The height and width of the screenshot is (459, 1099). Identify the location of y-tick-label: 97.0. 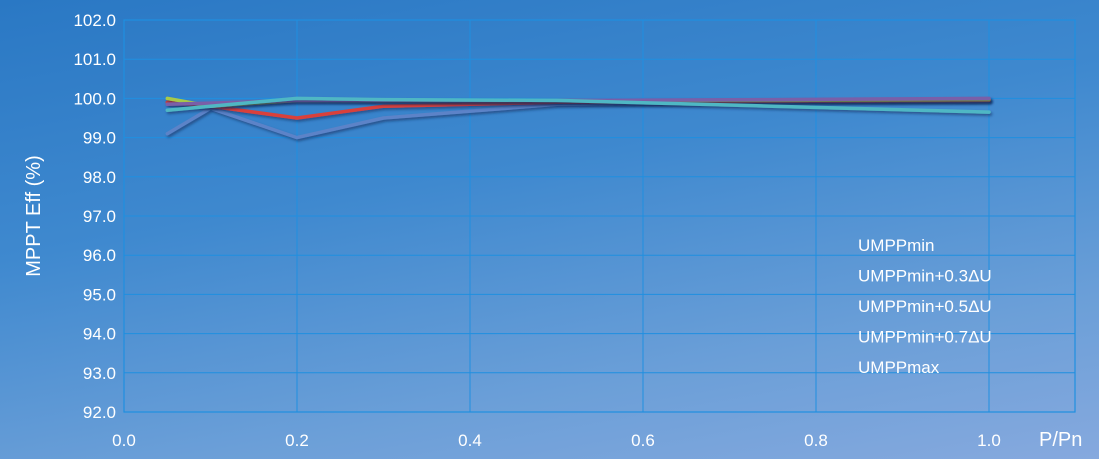
(99, 216).